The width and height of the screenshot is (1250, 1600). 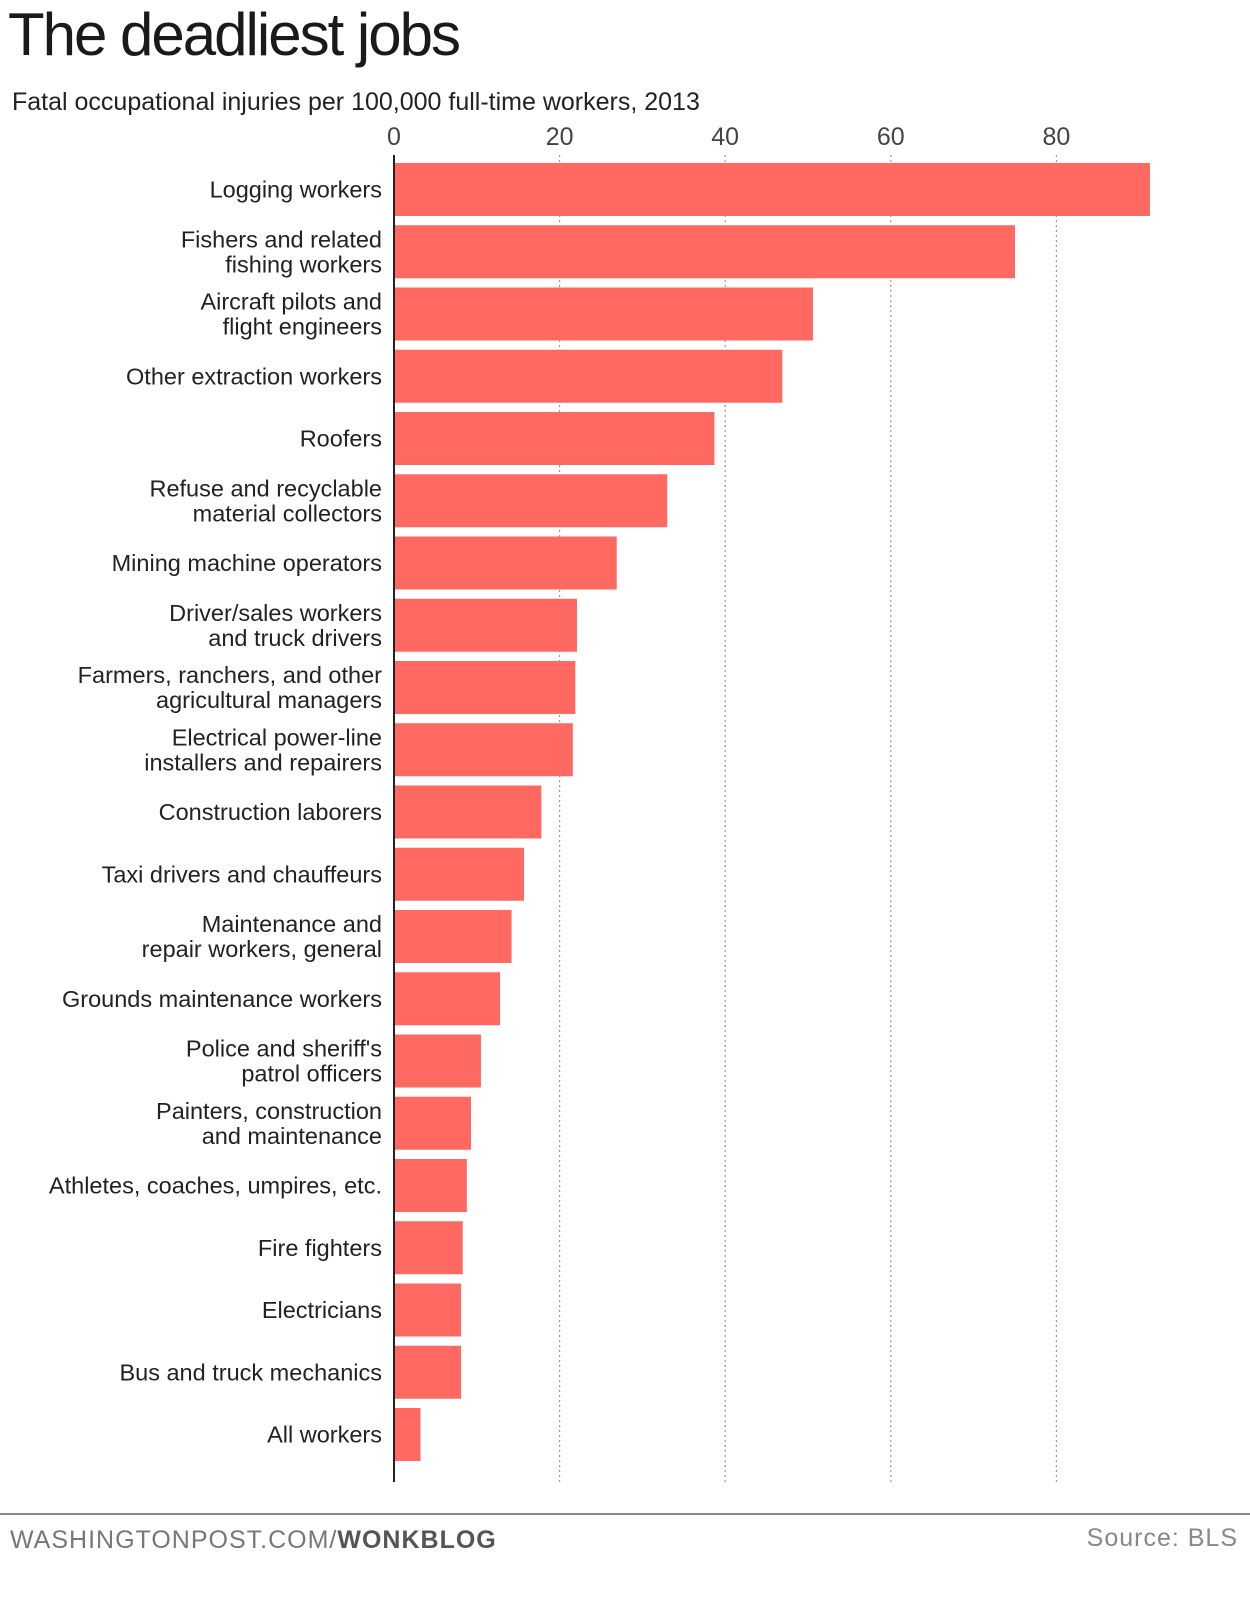 I want to click on chart-title: The deadliest jobs, so click(x=234, y=34).